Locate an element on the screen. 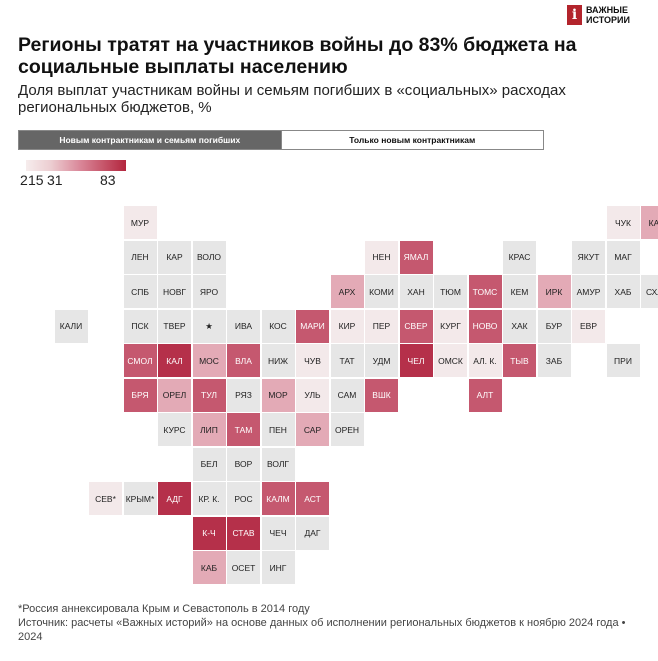 This screenshot has height=661, width=658. region-tile: МАГ is located at coordinates (623, 257).